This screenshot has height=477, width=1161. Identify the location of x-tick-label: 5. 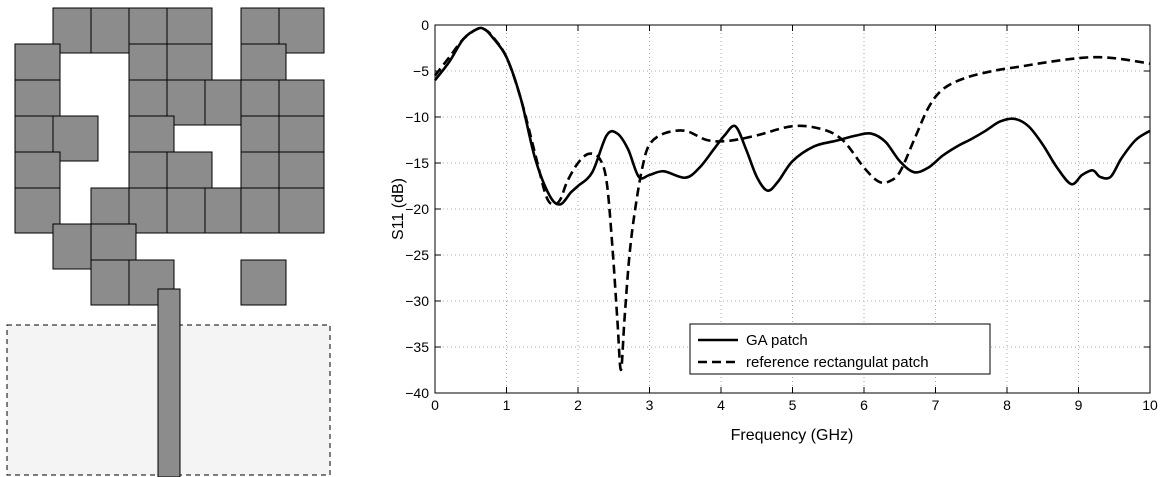
(793, 405).